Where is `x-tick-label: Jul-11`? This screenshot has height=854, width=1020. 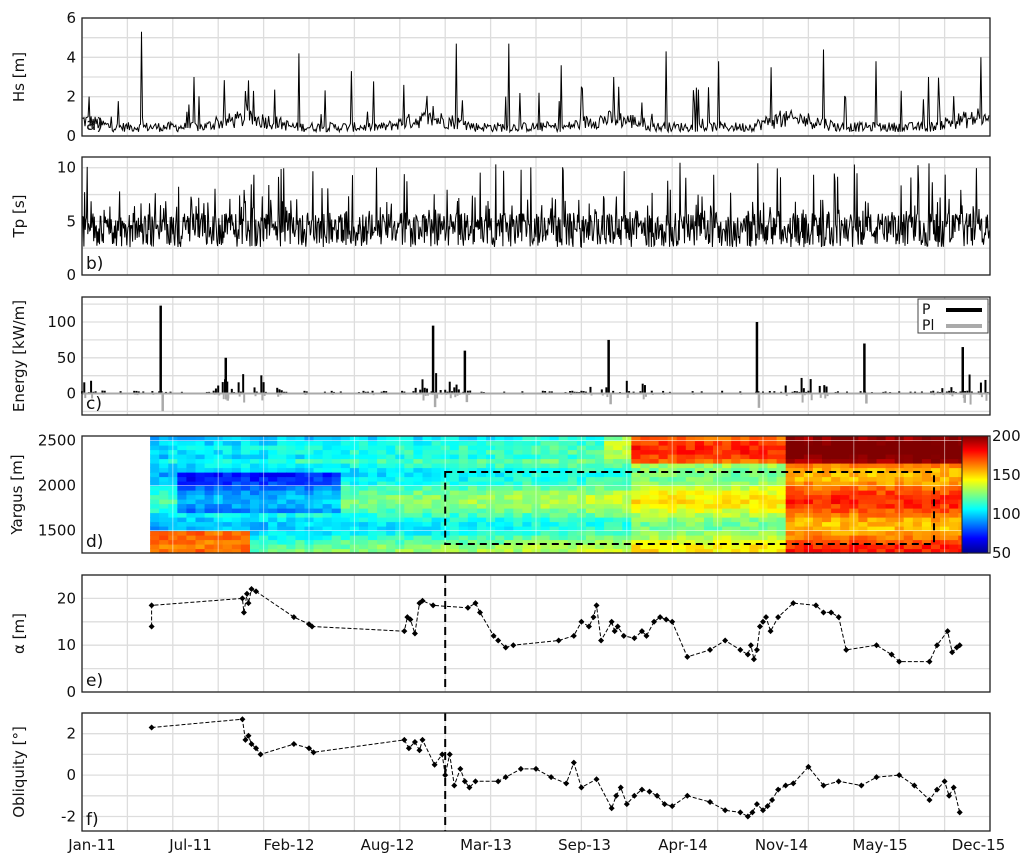 x-tick-label: Jul-11 is located at coordinates (190, 845).